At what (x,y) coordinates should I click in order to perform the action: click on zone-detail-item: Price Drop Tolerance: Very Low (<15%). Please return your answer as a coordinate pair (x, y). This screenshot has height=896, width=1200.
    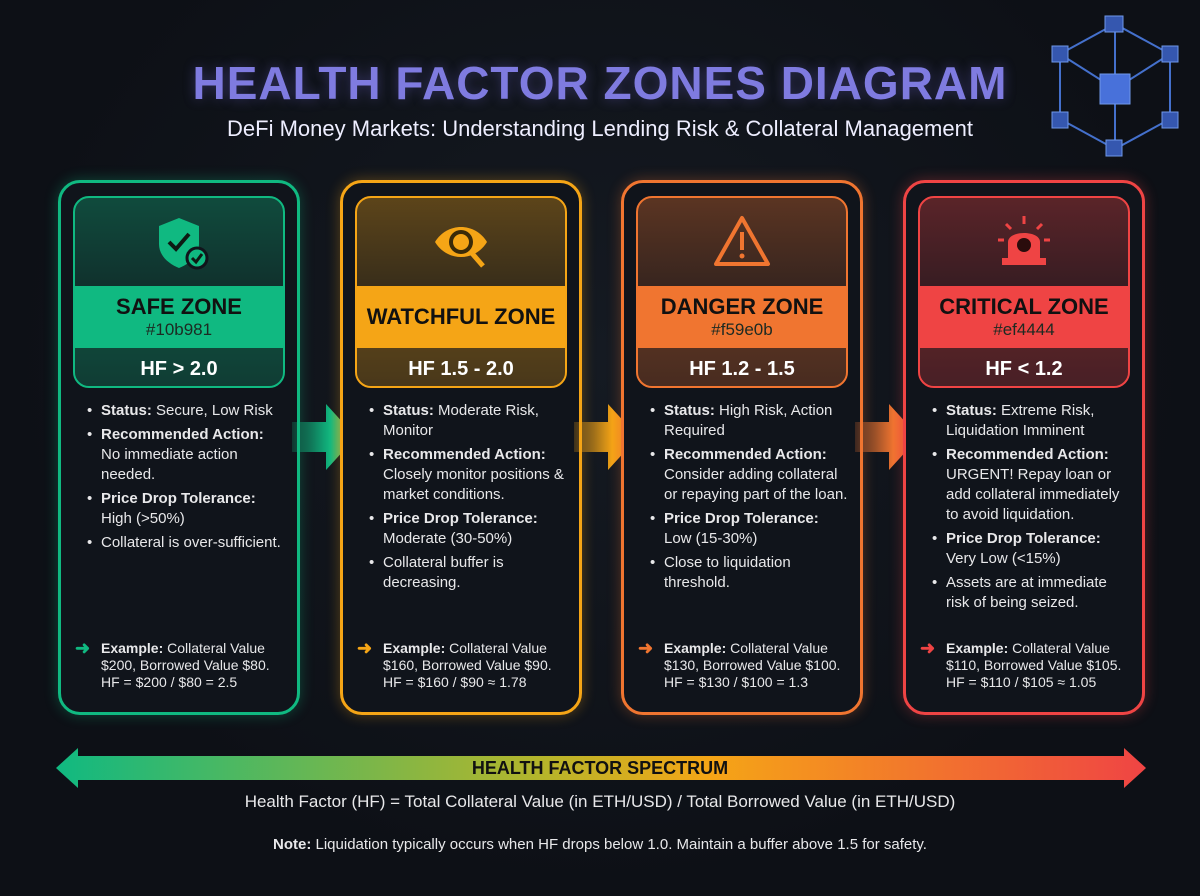
    Looking at the image, I should click on (1032, 549).